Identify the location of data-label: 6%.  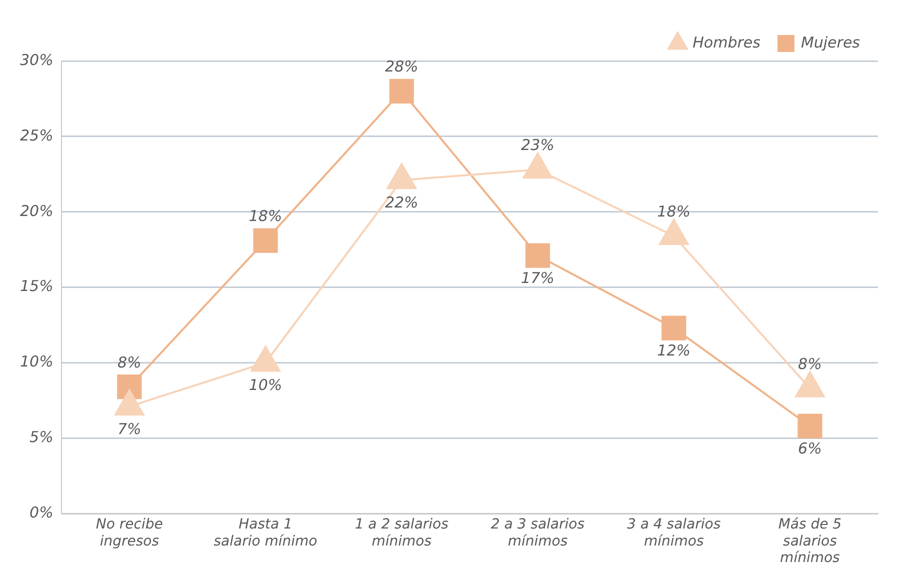
(810, 448).